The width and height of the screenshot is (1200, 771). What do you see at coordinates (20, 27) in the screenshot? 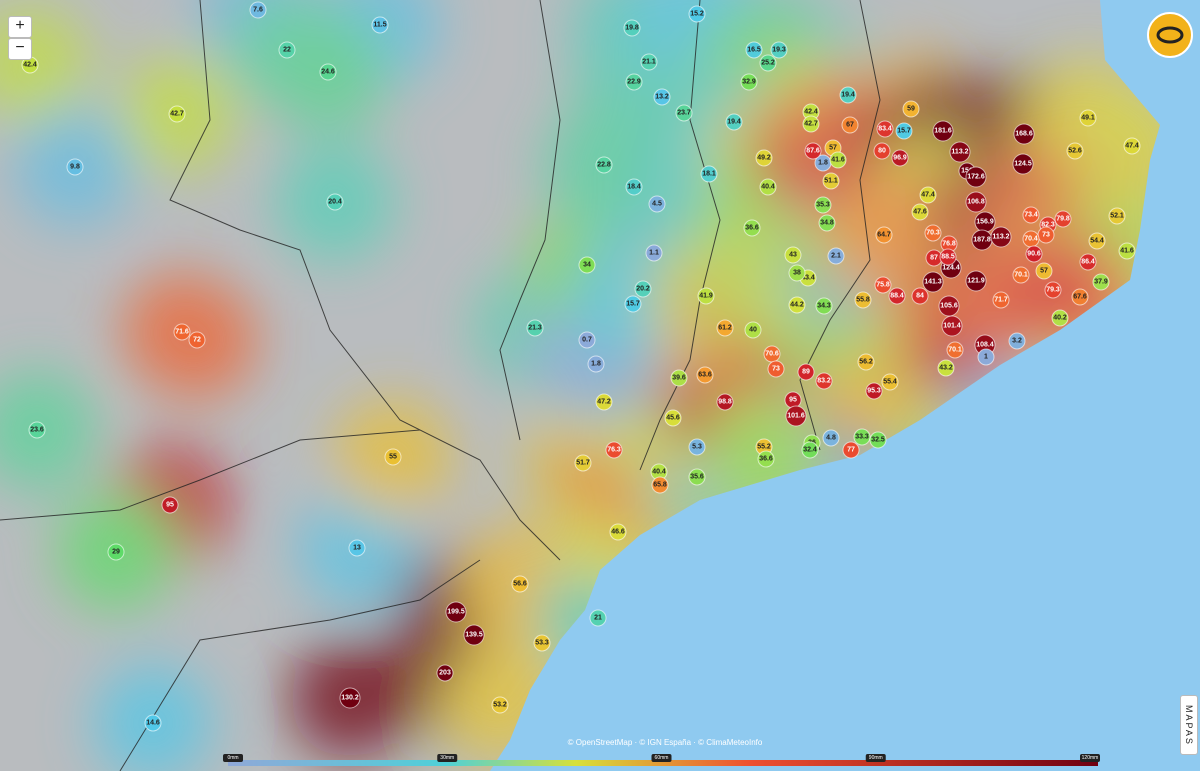
I see `zoom-in: +` at bounding box center [20, 27].